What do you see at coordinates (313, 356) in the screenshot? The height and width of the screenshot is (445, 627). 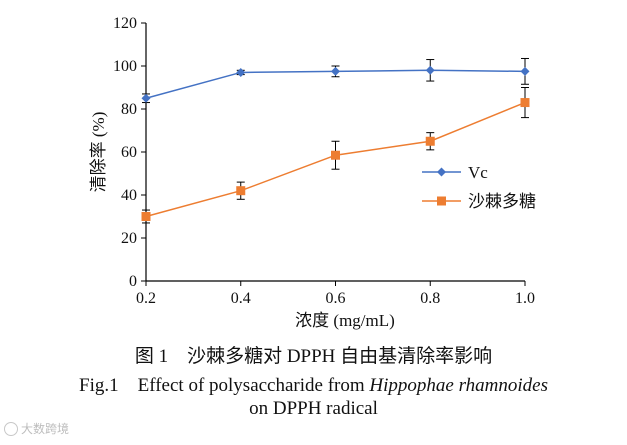 I see `figure-caption-cn: 图 1 沙棘多糖对 DPPH 自由基清除率影响` at bounding box center [313, 356].